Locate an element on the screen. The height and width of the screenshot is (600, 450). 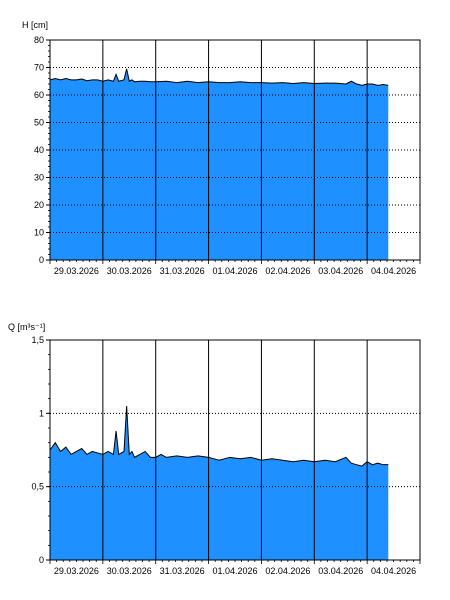
h-series-line is located at coordinates (219, 77).